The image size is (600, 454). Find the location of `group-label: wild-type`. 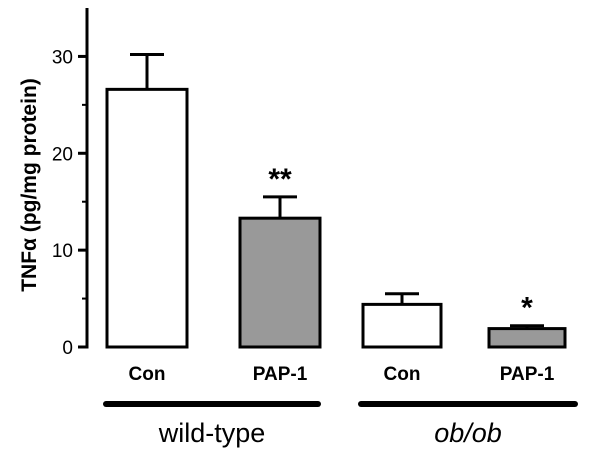

group-label: wild-type is located at coordinates (212, 433).